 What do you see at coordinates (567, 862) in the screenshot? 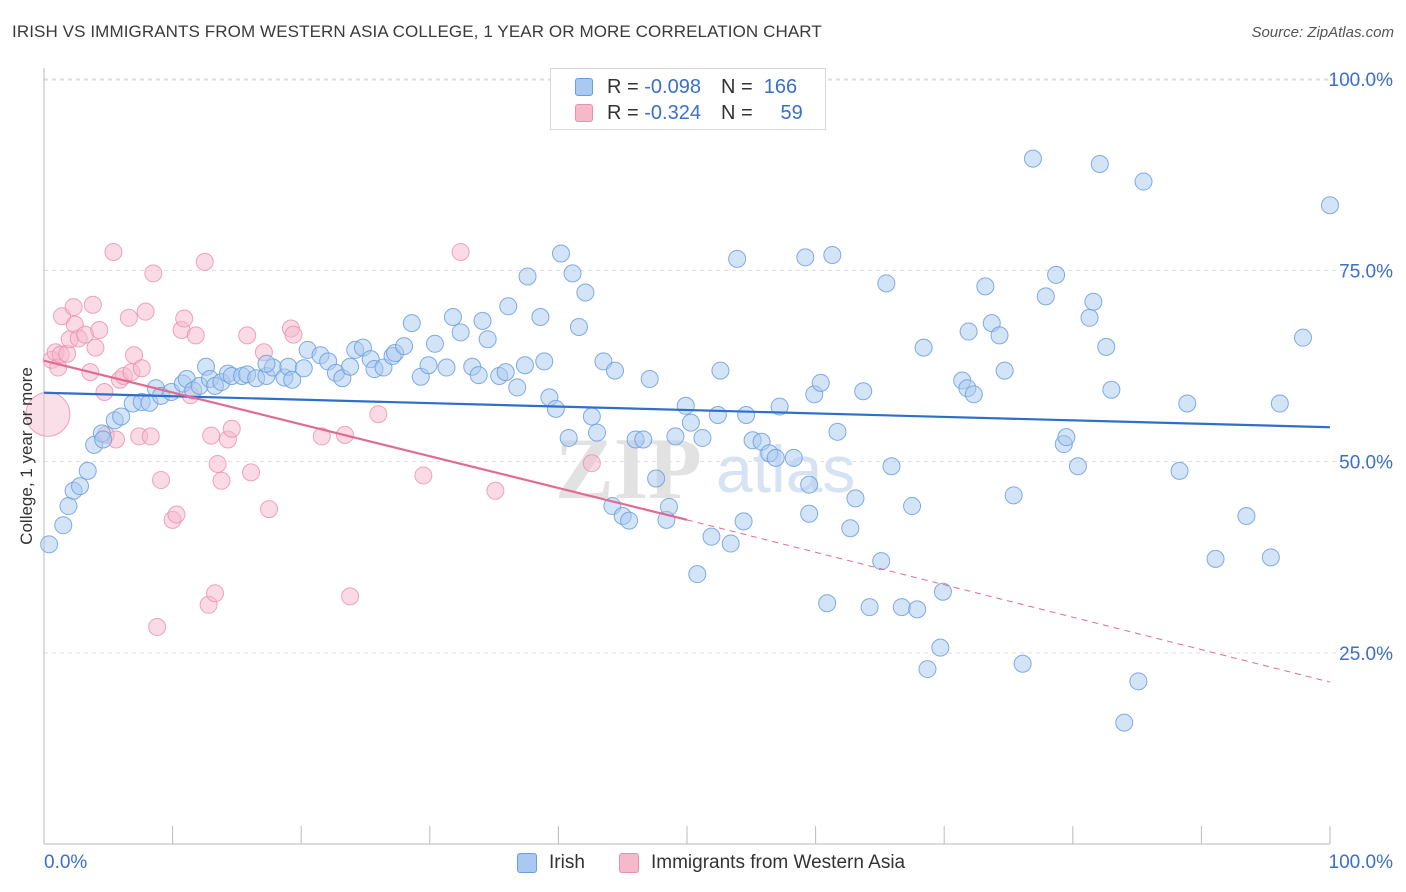
I see `legend-irish-label: Irish` at bounding box center [567, 862].